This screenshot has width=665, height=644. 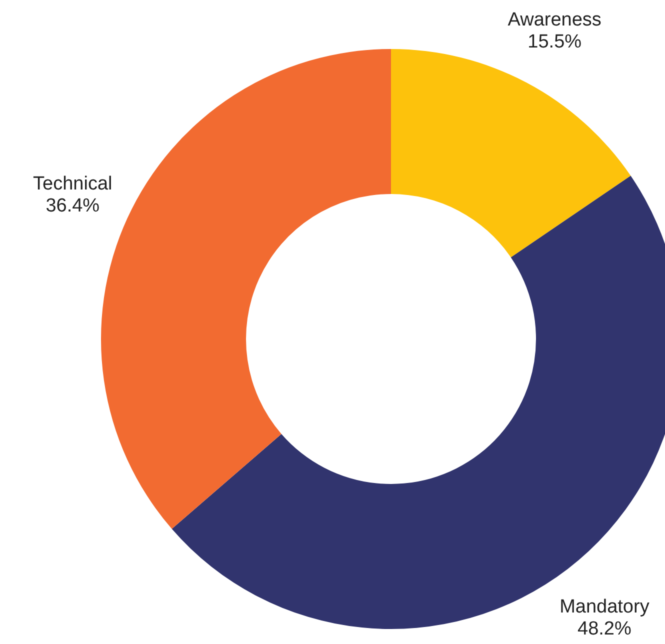 What do you see at coordinates (555, 42) in the screenshot?
I see `data-label: 15.5%` at bounding box center [555, 42].